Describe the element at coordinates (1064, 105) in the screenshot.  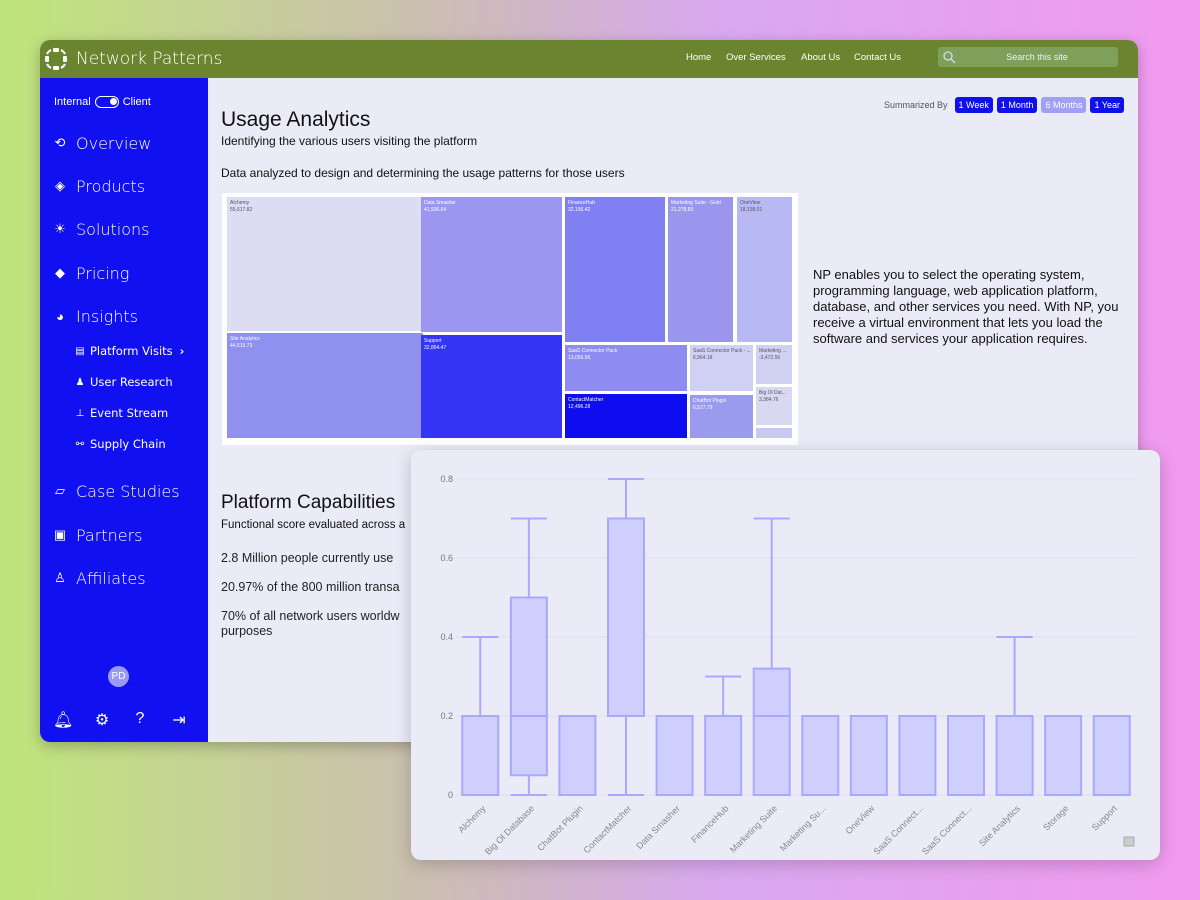
I see `period-6-months: 6 Months` at that location.